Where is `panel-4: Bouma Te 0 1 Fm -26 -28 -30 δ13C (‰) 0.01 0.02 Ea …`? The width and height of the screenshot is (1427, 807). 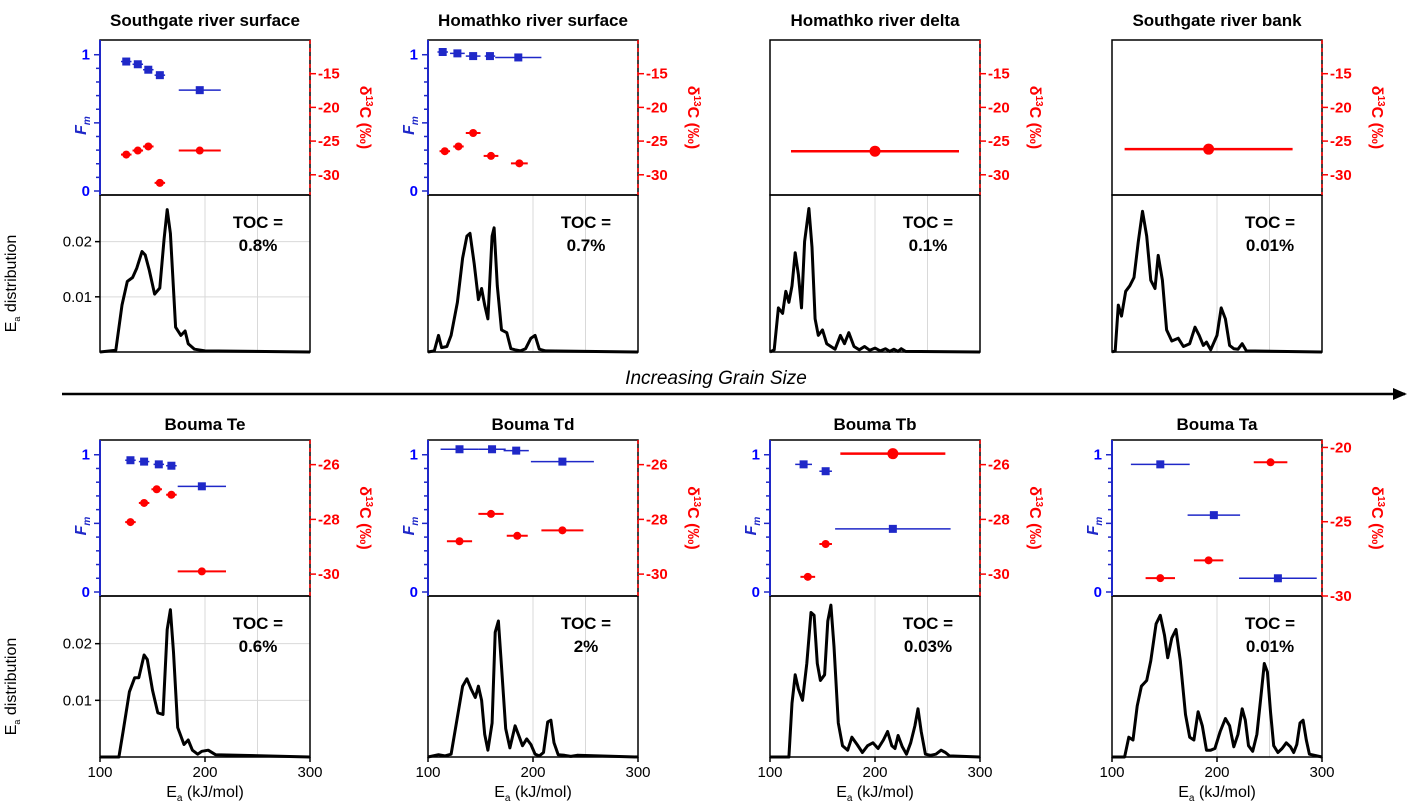
panel-4: Bouma Te 0 1 Fm -26 -28 -30 δ13C (‰) 0.01 0.02 Ea … is located at coordinates (188, 609).